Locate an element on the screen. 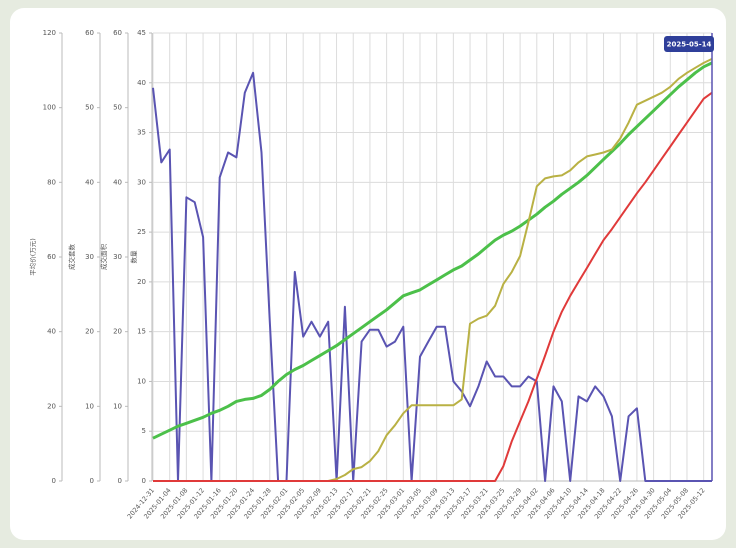 Image resolution: width=736 pixels, height=548 pixels. y-tick-label: 35 is located at coordinates (141, 133).